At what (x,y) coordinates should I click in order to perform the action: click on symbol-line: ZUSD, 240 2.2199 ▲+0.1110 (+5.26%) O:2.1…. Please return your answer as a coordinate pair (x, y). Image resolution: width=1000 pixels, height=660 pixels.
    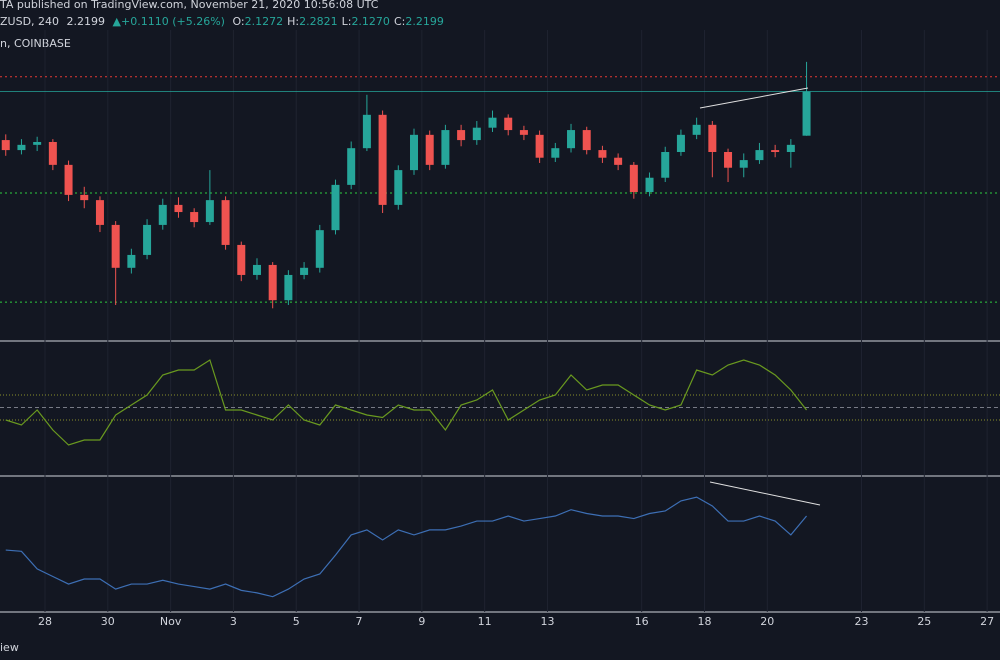
    Looking at the image, I should click on (222, 21).